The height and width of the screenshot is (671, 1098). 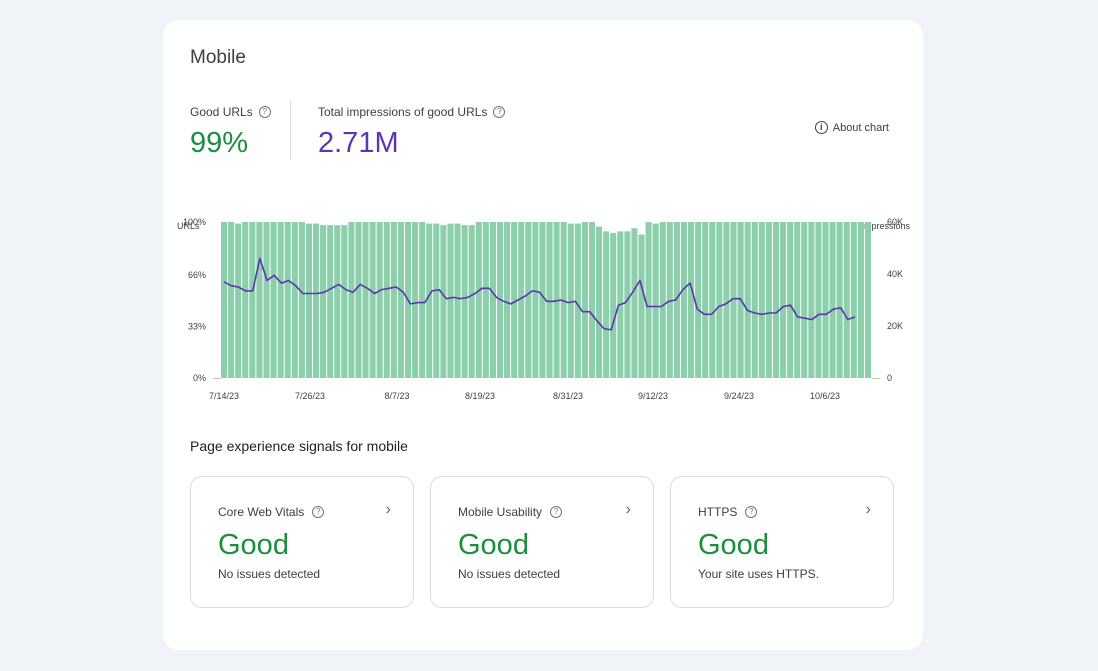 What do you see at coordinates (299, 446) in the screenshot?
I see `section-title: Page experience signals for mobile` at bounding box center [299, 446].